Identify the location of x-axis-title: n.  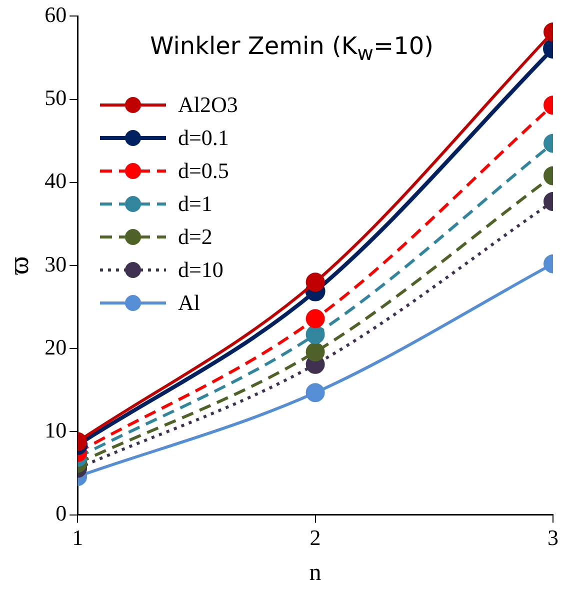
(315, 573).